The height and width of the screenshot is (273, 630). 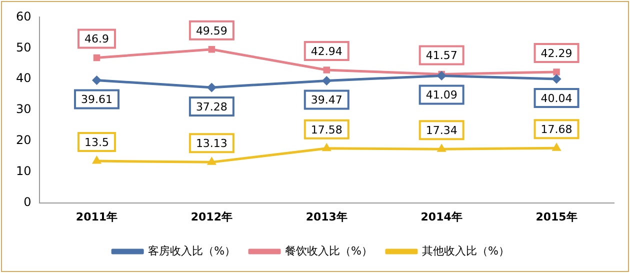 What do you see at coordinates (212, 31) in the screenshot?
I see `data-label: 49.59` at bounding box center [212, 31].